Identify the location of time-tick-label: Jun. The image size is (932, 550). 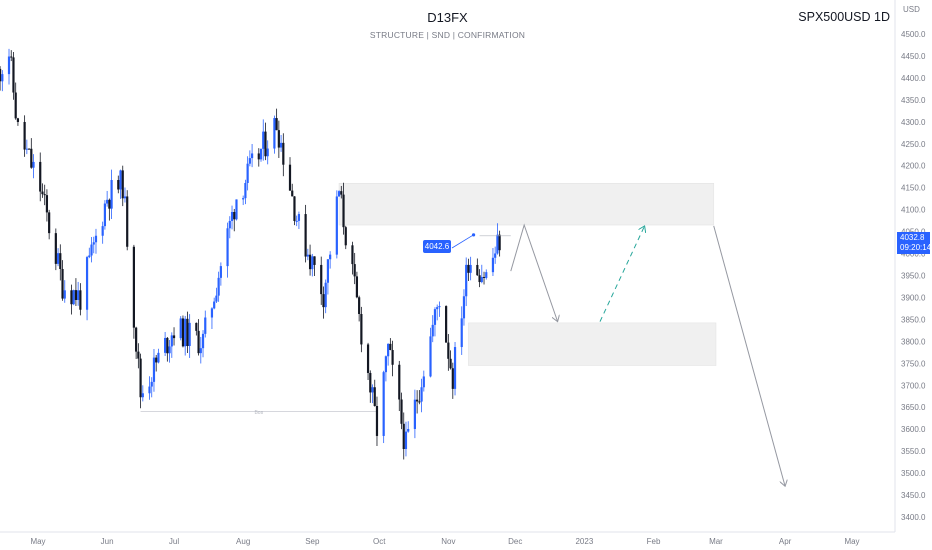
(107, 541).